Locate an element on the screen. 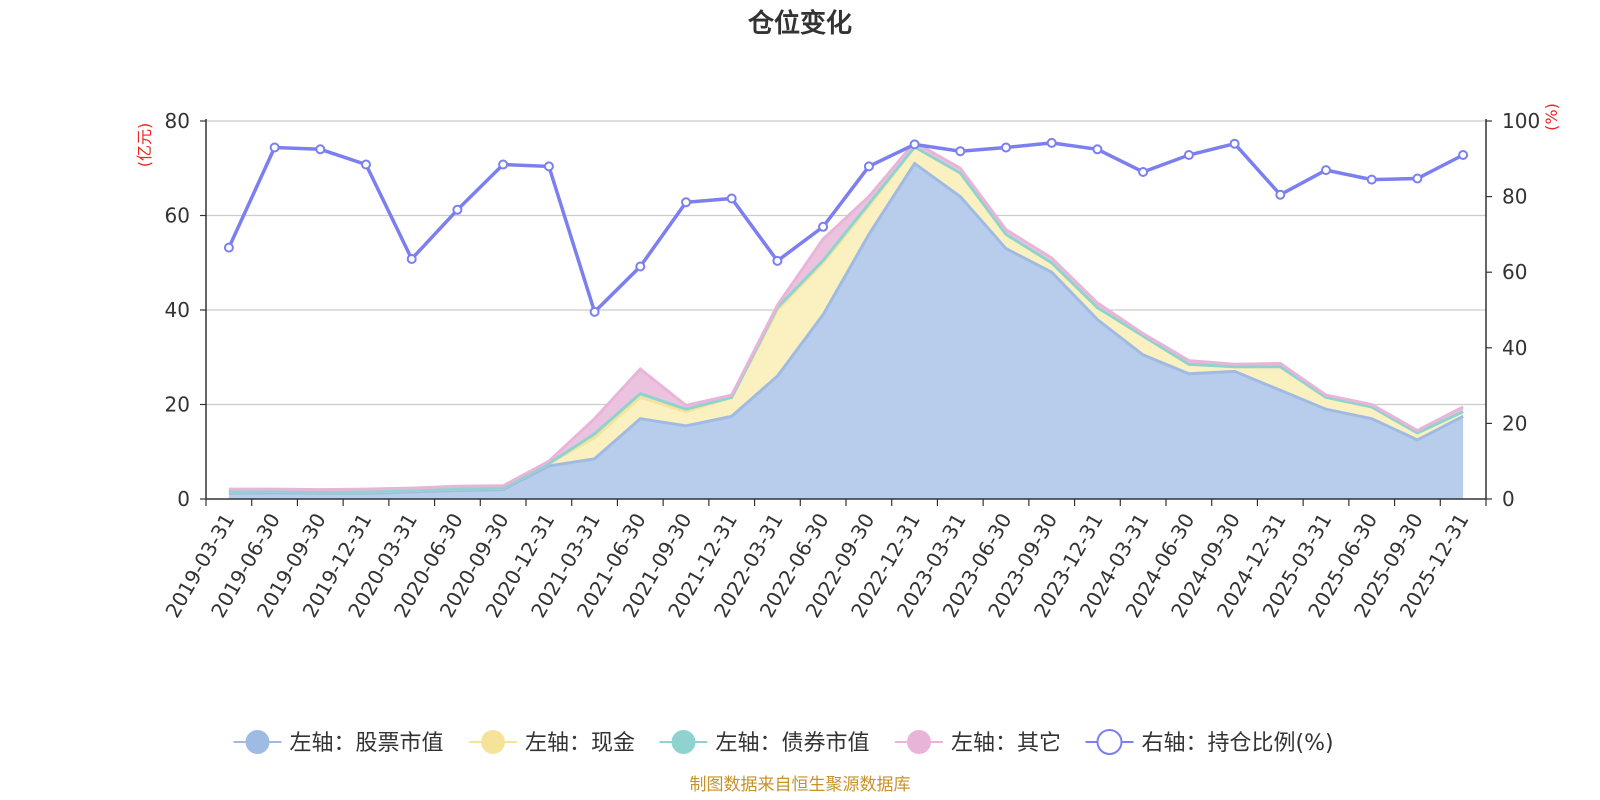  right-tick-label: 80 is located at coordinates (1514, 197).